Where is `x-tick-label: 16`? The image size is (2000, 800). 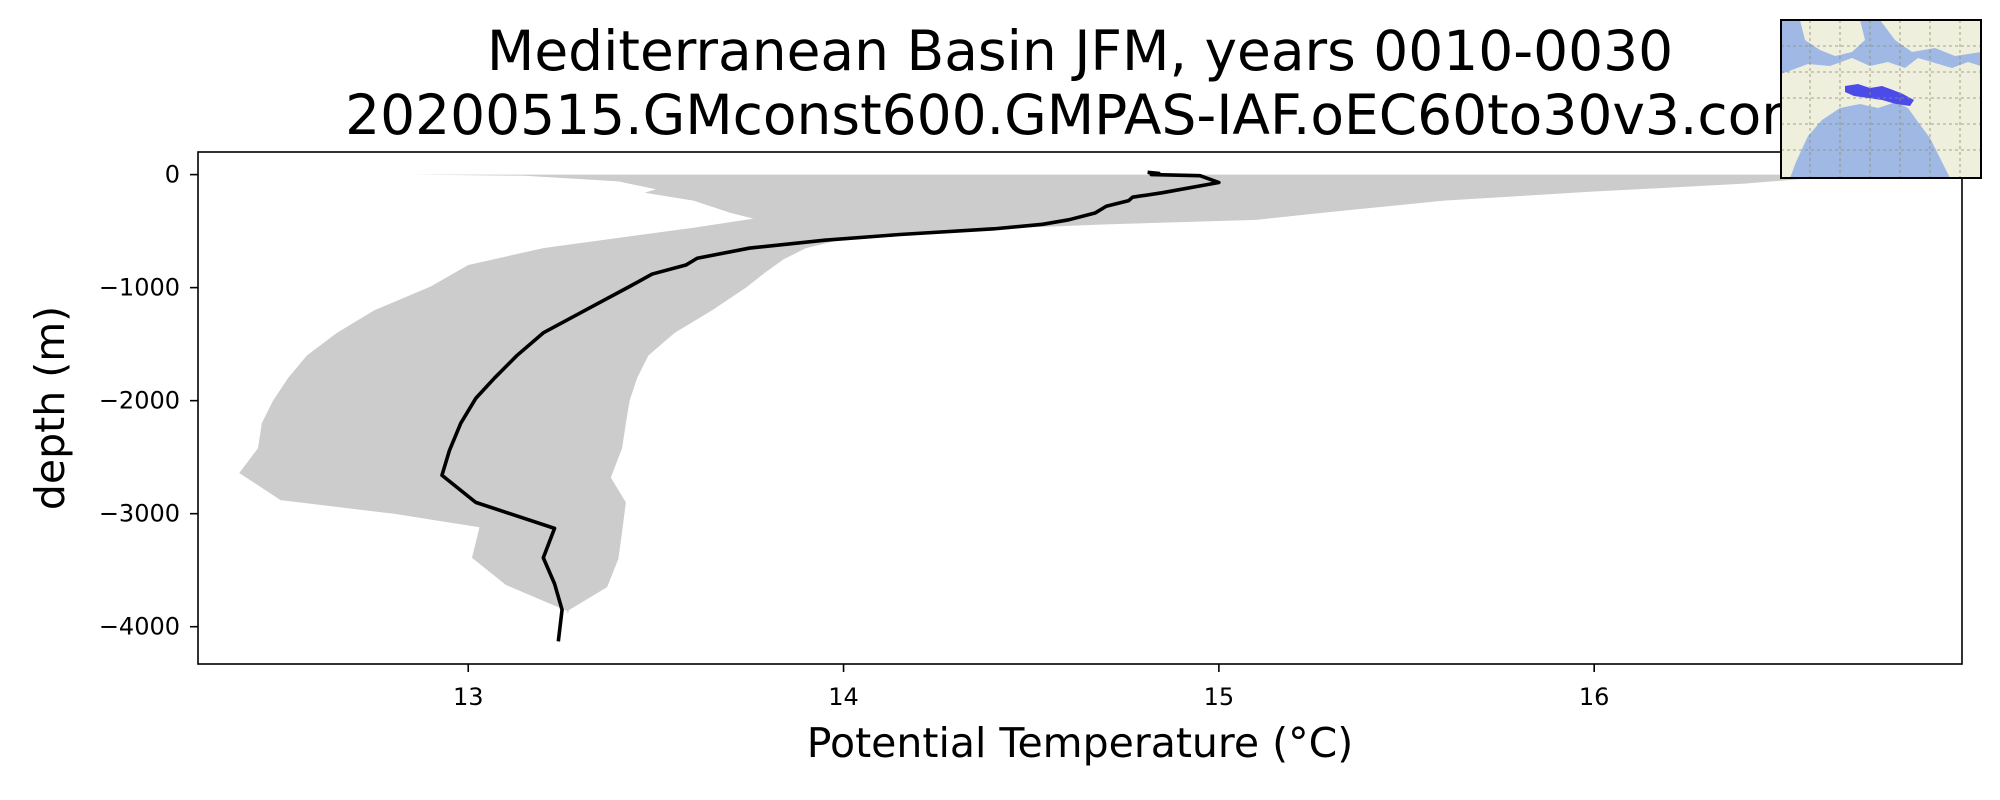 x-tick-label: 16 is located at coordinates (1594, 697).